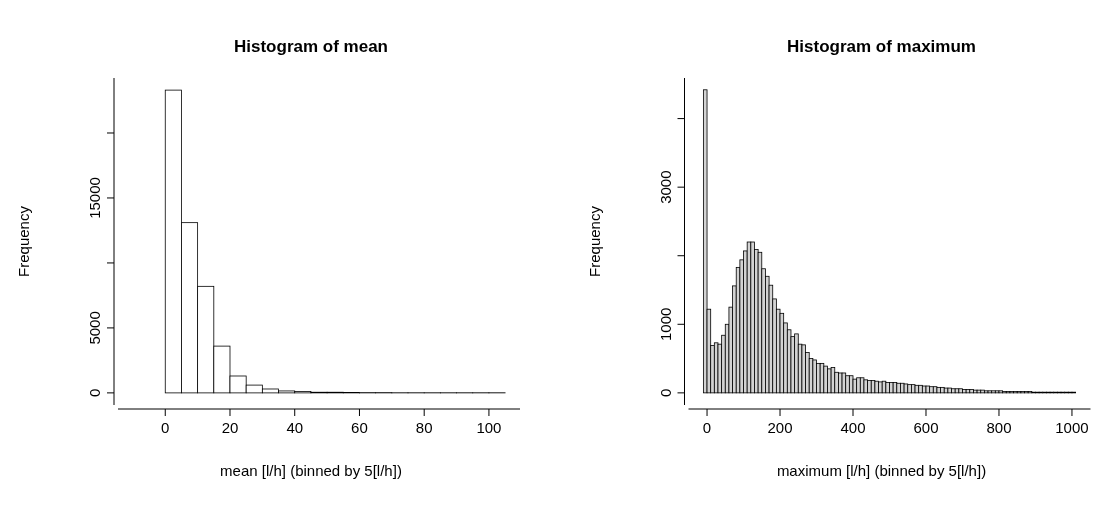 The height and width of the screenshot is (517, 1101). I want to click on x-tick-label: 100, so click(489, 427).